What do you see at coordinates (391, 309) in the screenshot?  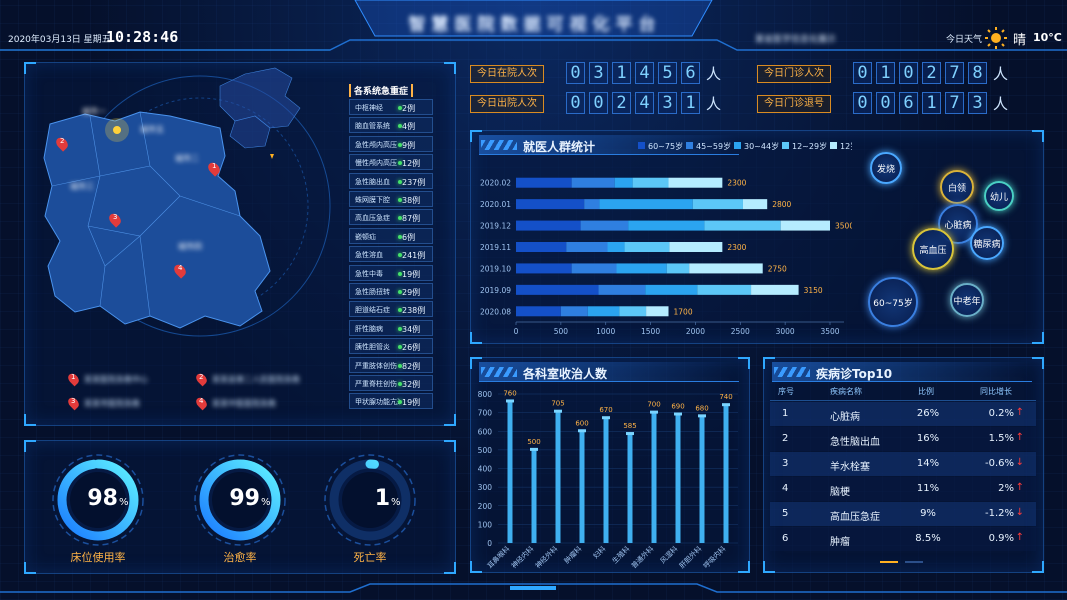 I see `system-row: 胆道结石症 238例` at bounding box center [391, 309].